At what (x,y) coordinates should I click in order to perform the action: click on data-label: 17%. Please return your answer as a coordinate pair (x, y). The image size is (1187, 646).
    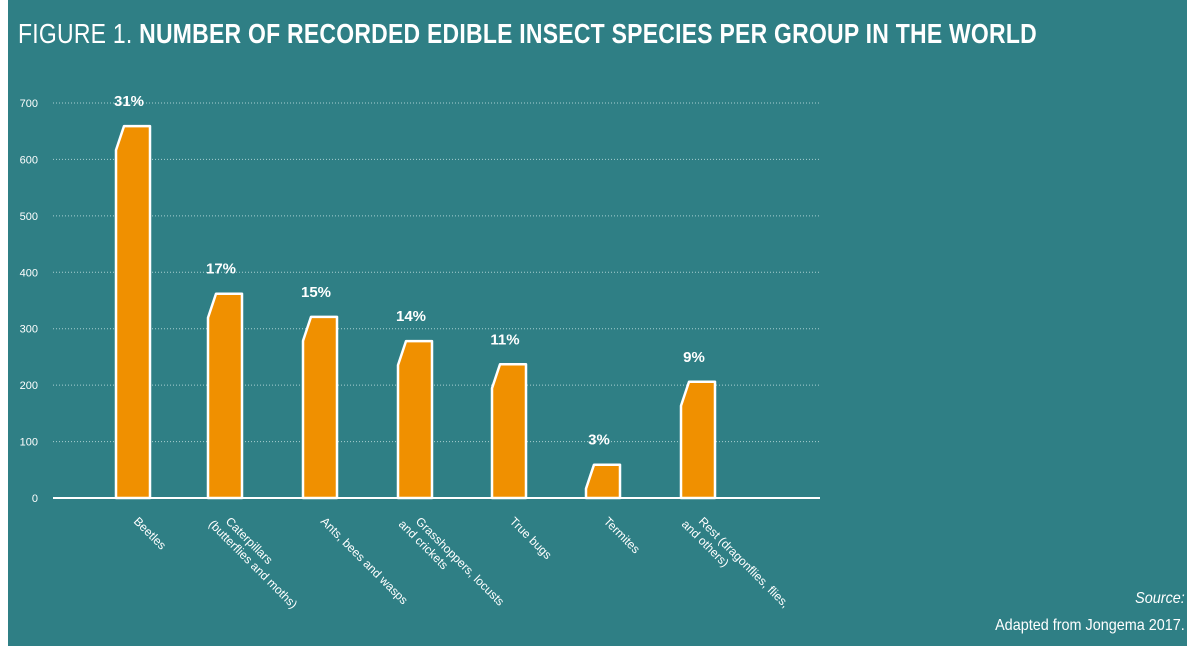
    Looking at the image, I should click on (221, 269).